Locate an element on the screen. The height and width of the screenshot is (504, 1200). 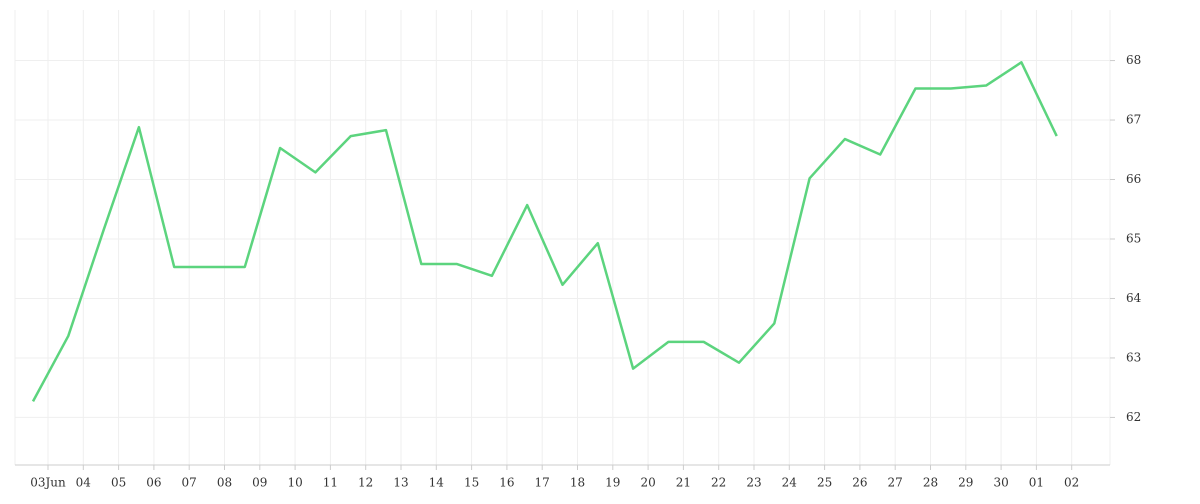
x-tick-label: 13 is located at coordinates (400, 483).